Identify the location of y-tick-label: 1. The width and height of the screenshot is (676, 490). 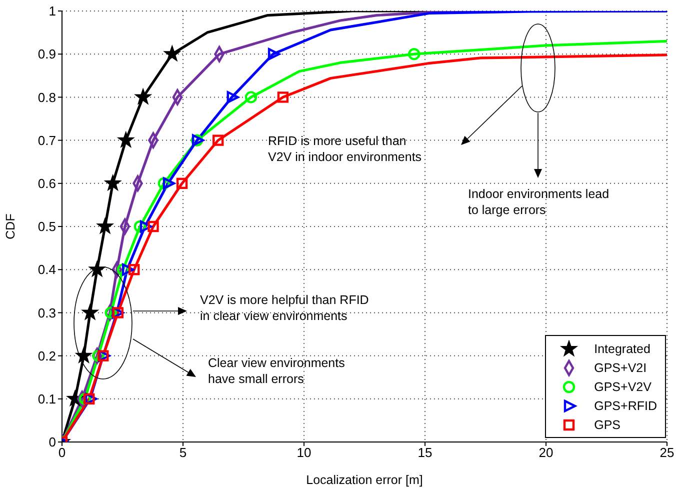
(52, 11).